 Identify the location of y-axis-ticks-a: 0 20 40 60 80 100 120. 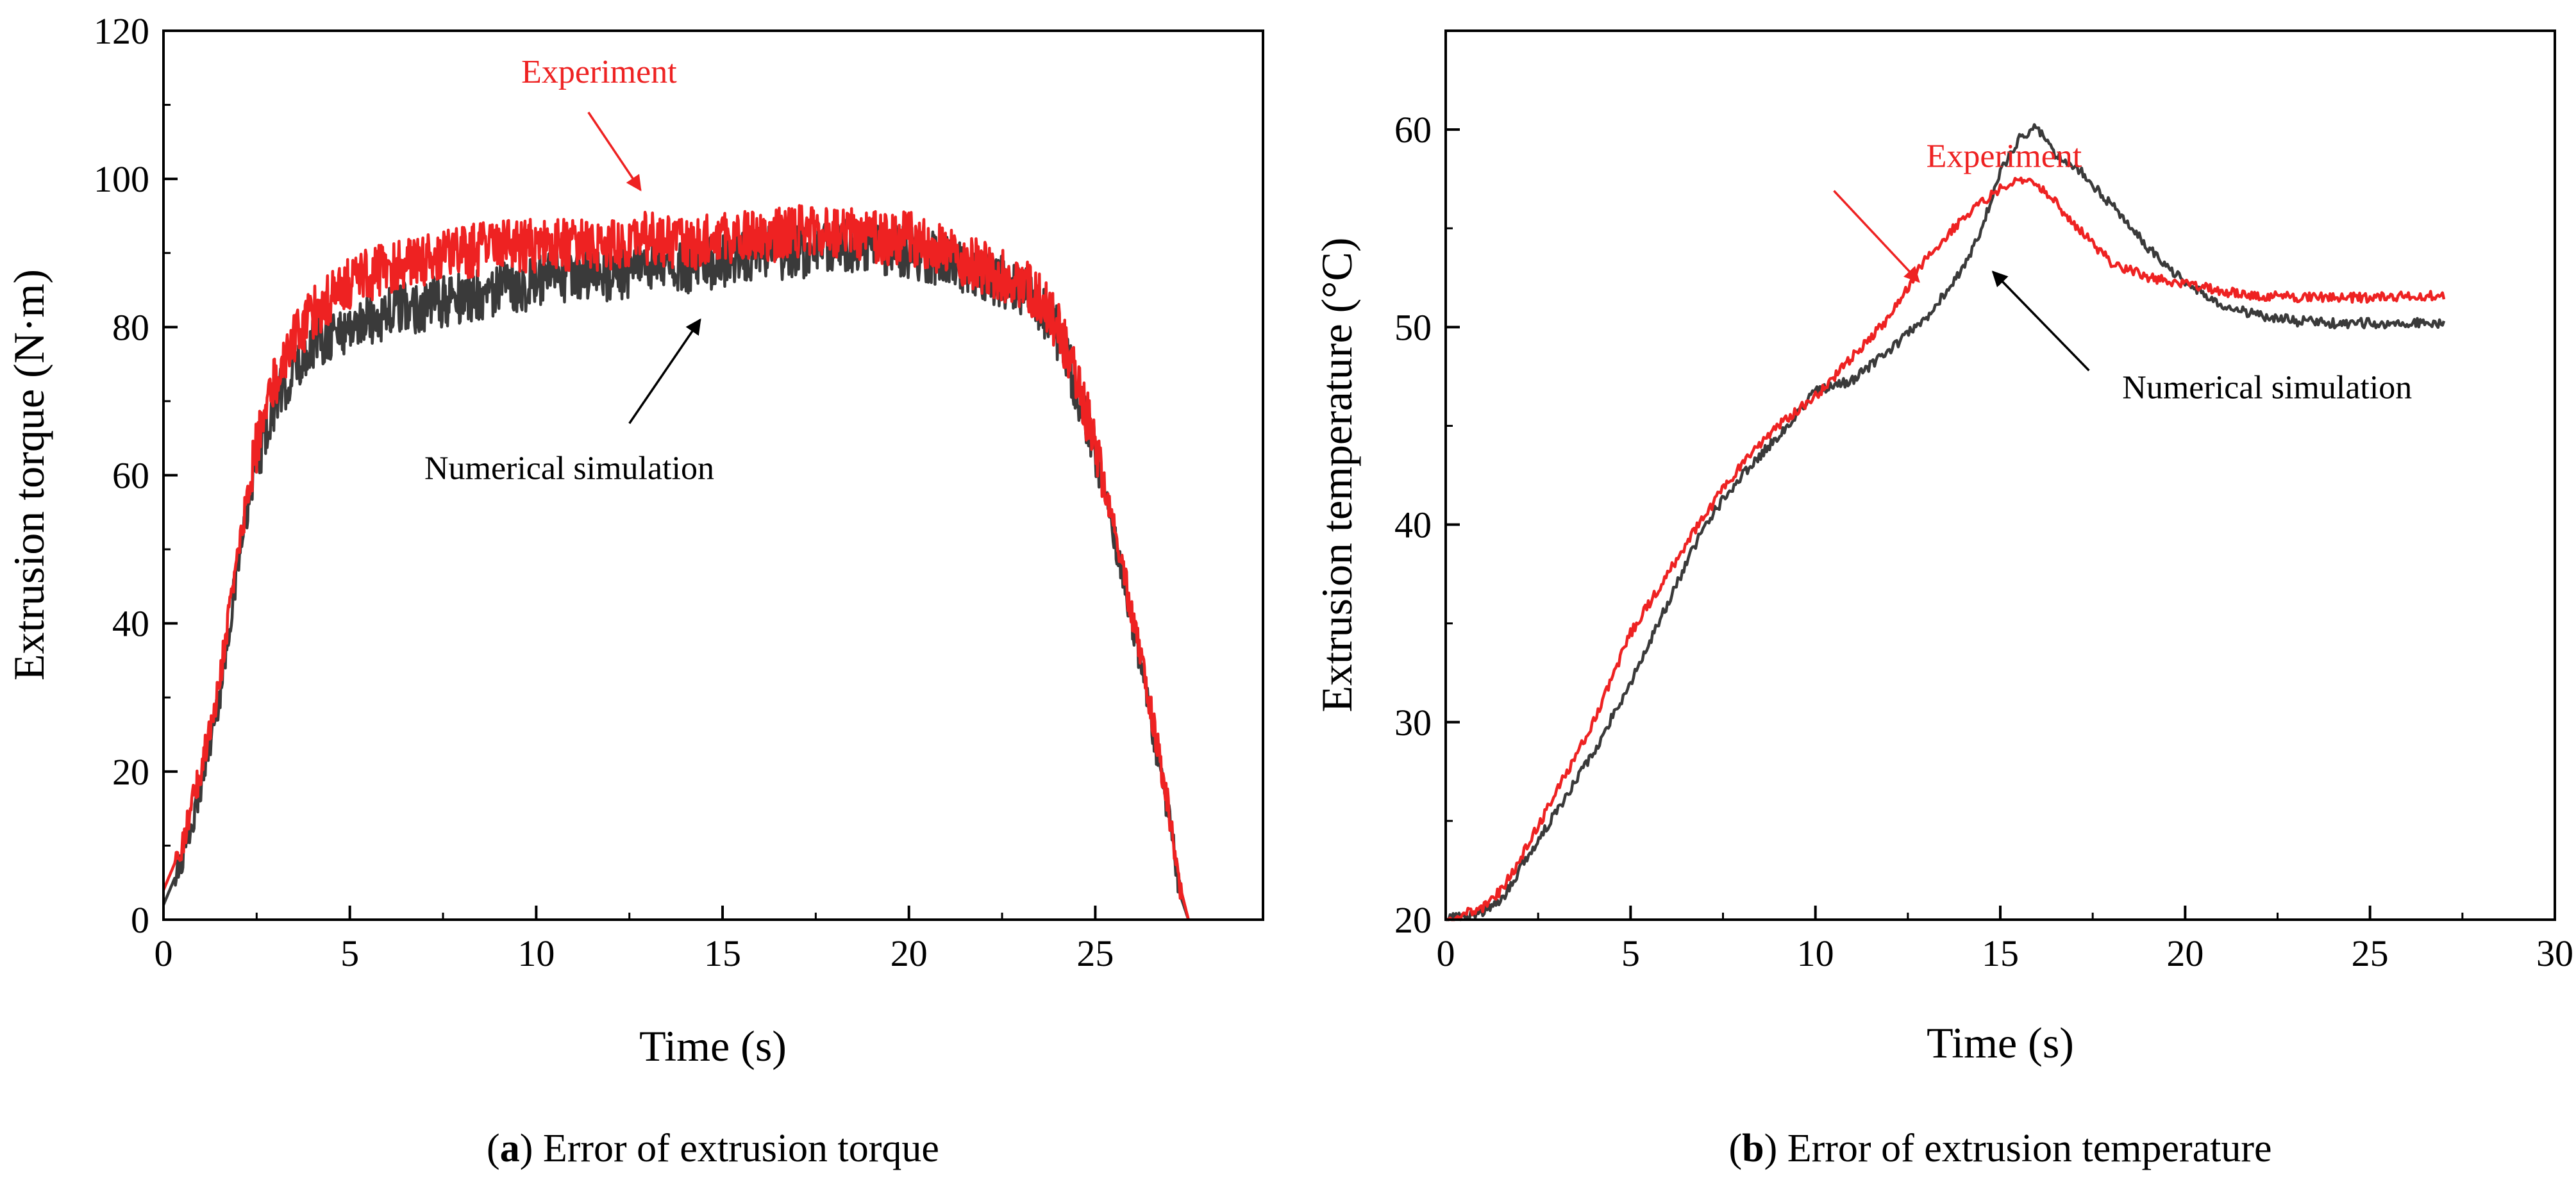
(136, 475).